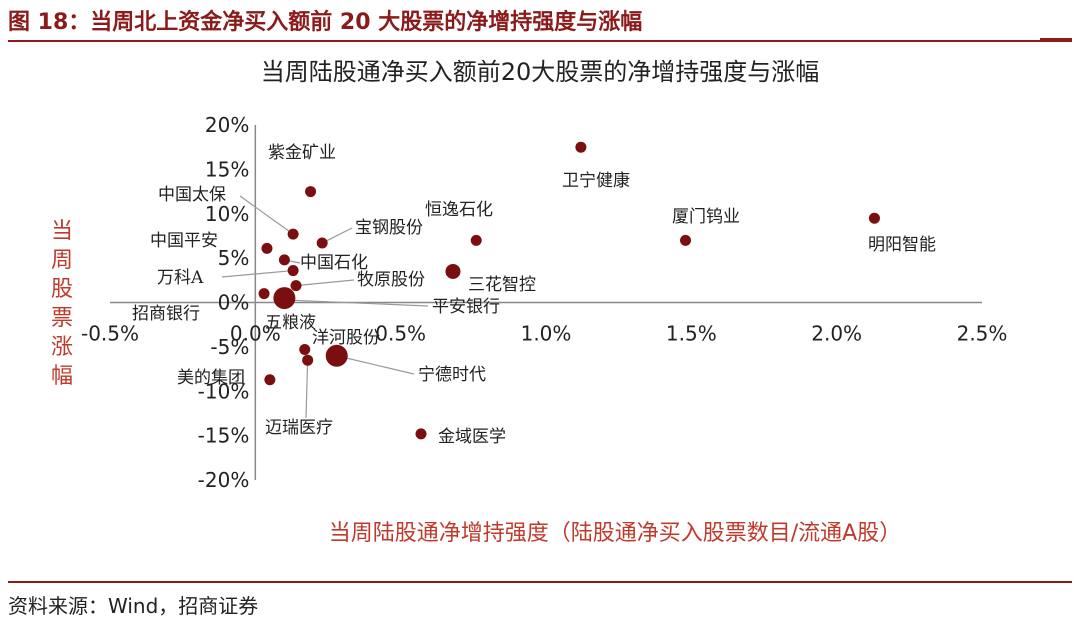 Image resolution: width=1080 pixels, height=623 pixels. Describe the element at coordinates (227, 125) in the screenshot. I see `y-tick-label: 20%` at that location.